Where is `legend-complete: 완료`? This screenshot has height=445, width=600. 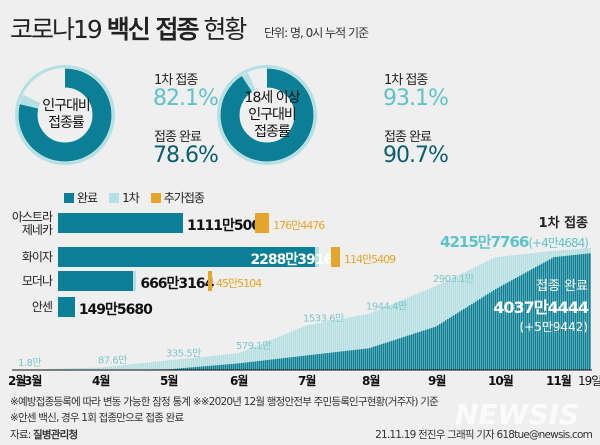 legend-complete: 완료 is located at coordinates (81, 197).